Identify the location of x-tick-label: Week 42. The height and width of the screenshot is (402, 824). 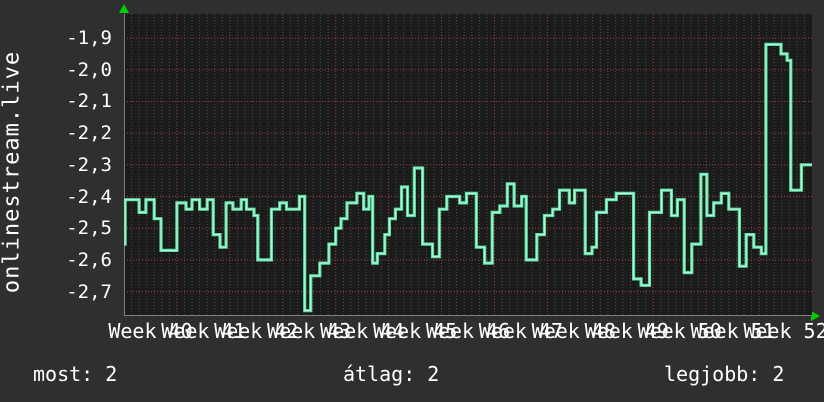
(256, 331).